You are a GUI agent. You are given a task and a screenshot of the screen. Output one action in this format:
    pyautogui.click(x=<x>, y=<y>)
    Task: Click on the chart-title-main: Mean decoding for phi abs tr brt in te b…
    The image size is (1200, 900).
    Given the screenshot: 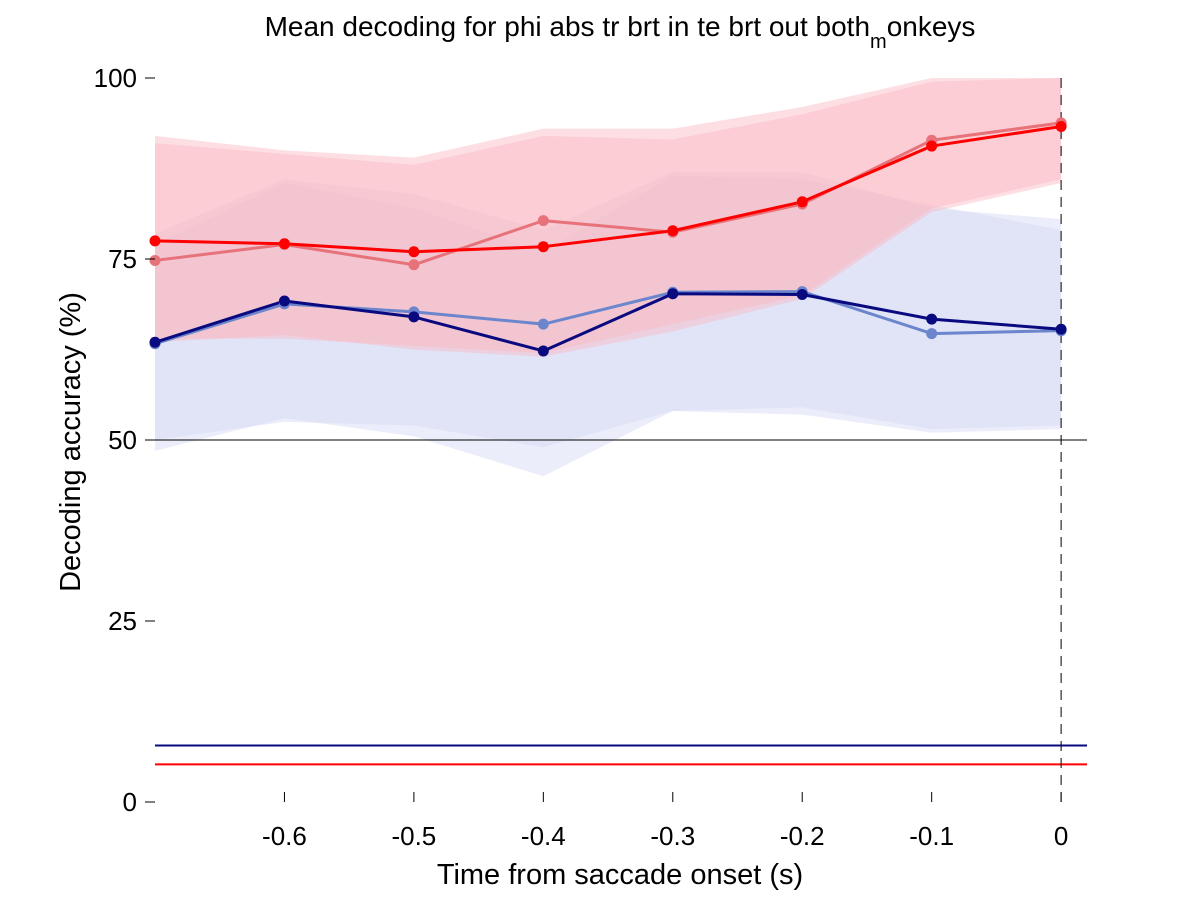 What is the action you would take?
    pyautogui.click(x=567, y=26)
    